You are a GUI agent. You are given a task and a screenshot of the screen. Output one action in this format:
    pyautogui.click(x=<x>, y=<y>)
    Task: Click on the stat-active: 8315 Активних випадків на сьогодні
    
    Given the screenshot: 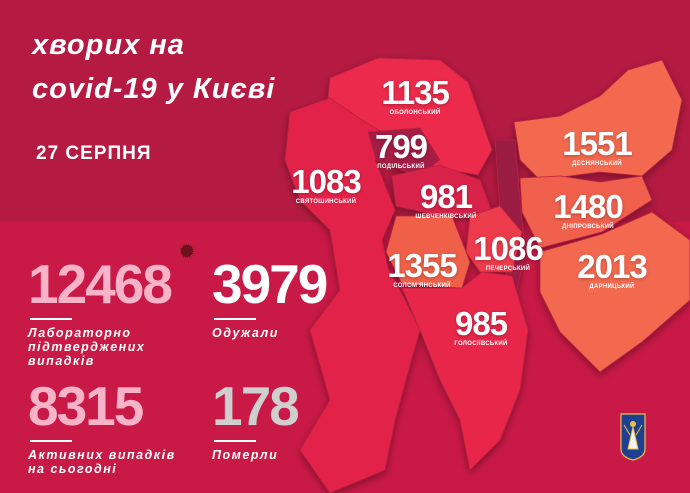 What is the action you would take?
    pyautogui.click(x=102, y=426)
    